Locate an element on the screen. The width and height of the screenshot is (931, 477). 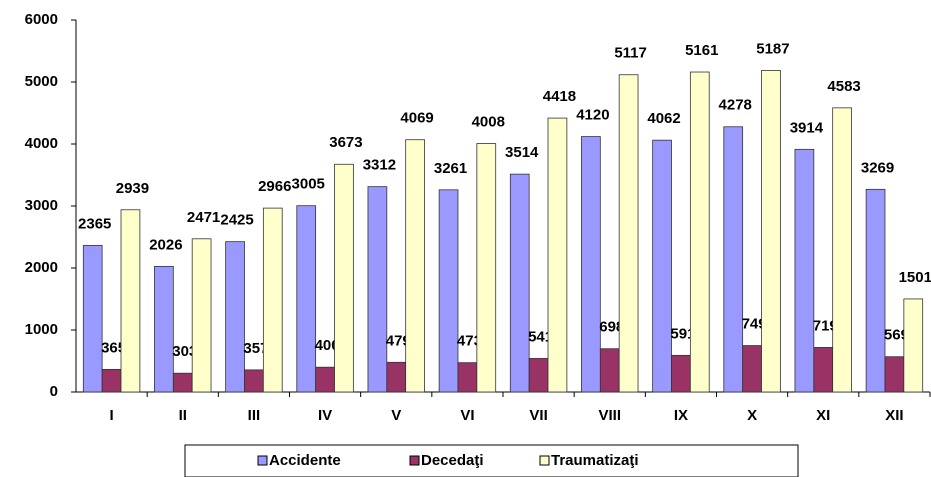
value-label: 749 is located at coordinates (754, 324).